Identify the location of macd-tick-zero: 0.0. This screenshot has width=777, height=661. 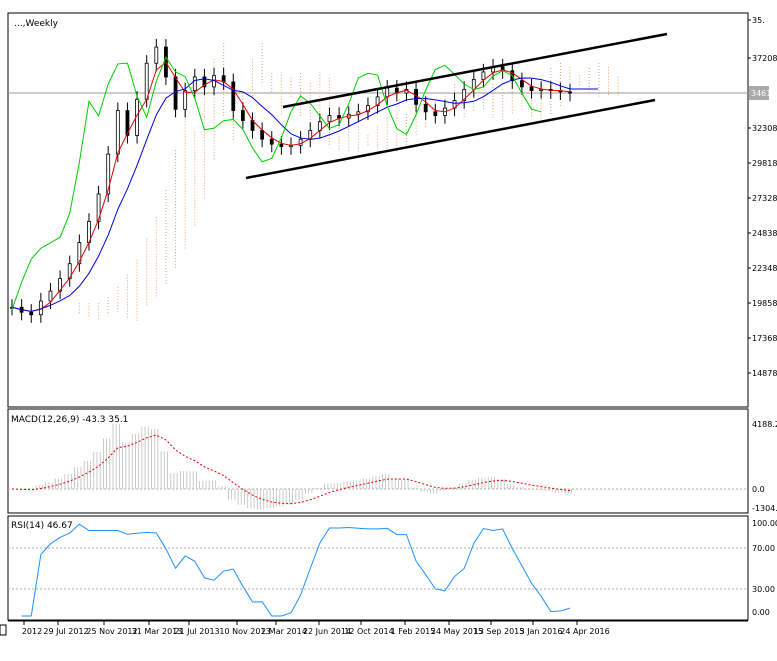
(758, 489).